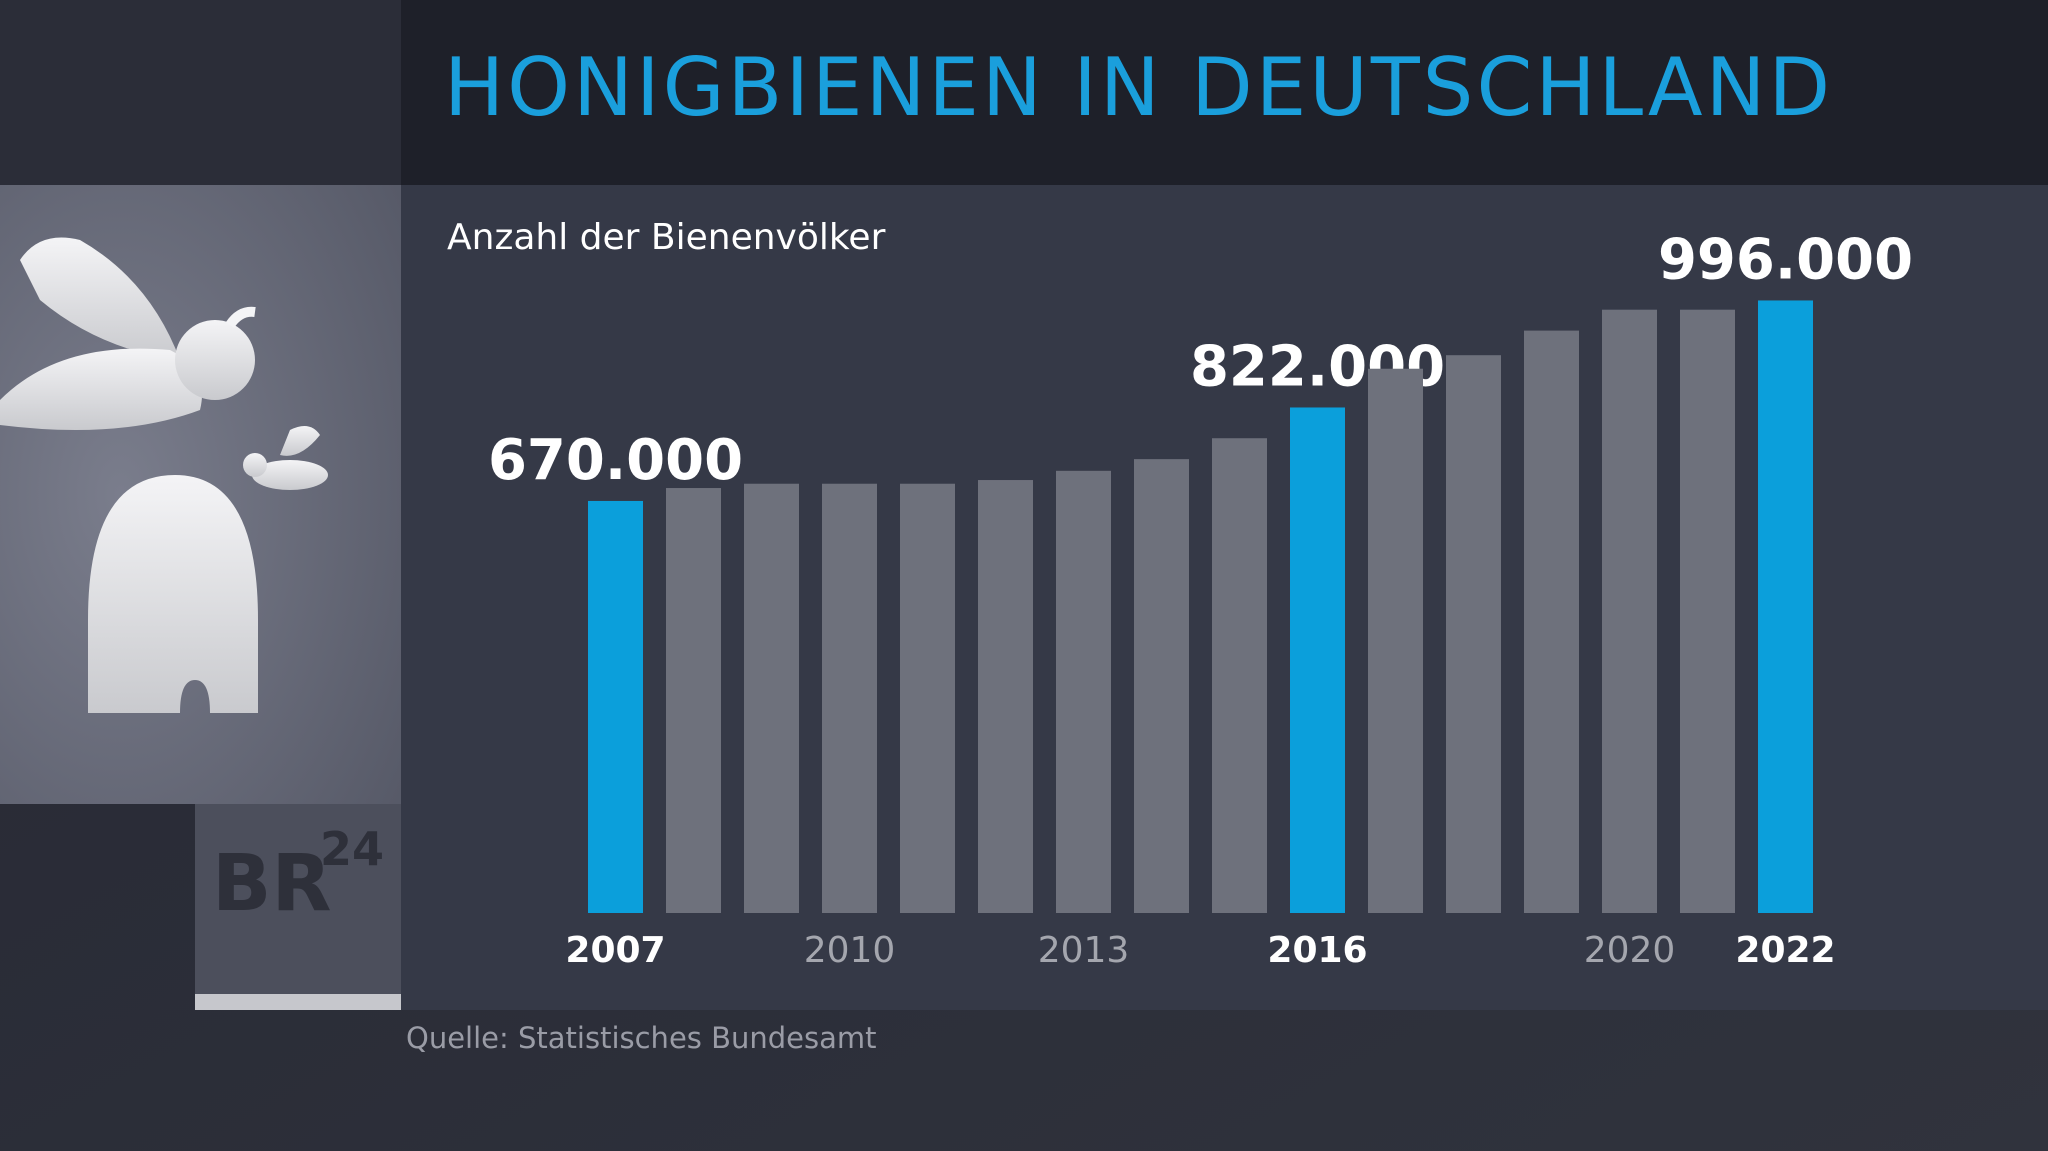 Image resolution: width=2048 pixels, height=1151 pixels. Describe the element at coordinates (1138, 87) in the screenshot. I see `chart-title: HONIGBIENEN IN DEUTSCHLAND` at that location.